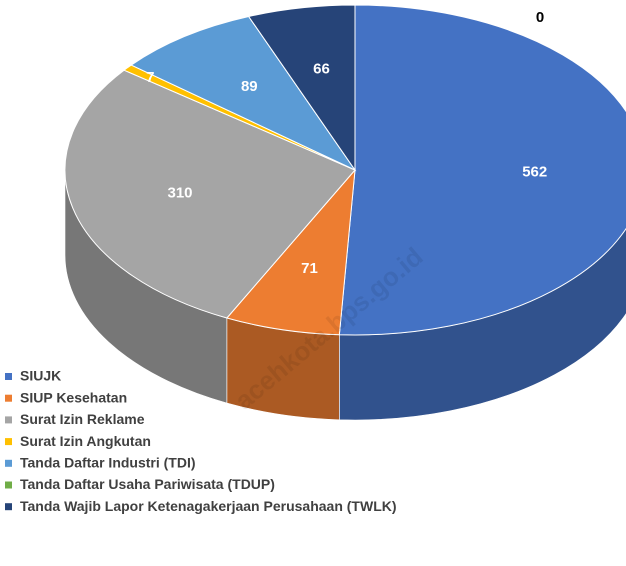 The width and height of the screenshot is (626, 566). What do you see at coordinates (540, 17) in the screenshot?
I see `data-label: 0` at bounding box center [540, 17].